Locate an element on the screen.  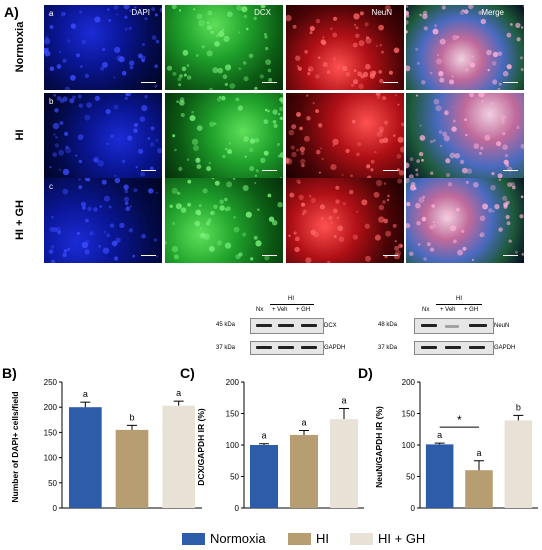
micrograph-merge is located at coordinates (465, 220).